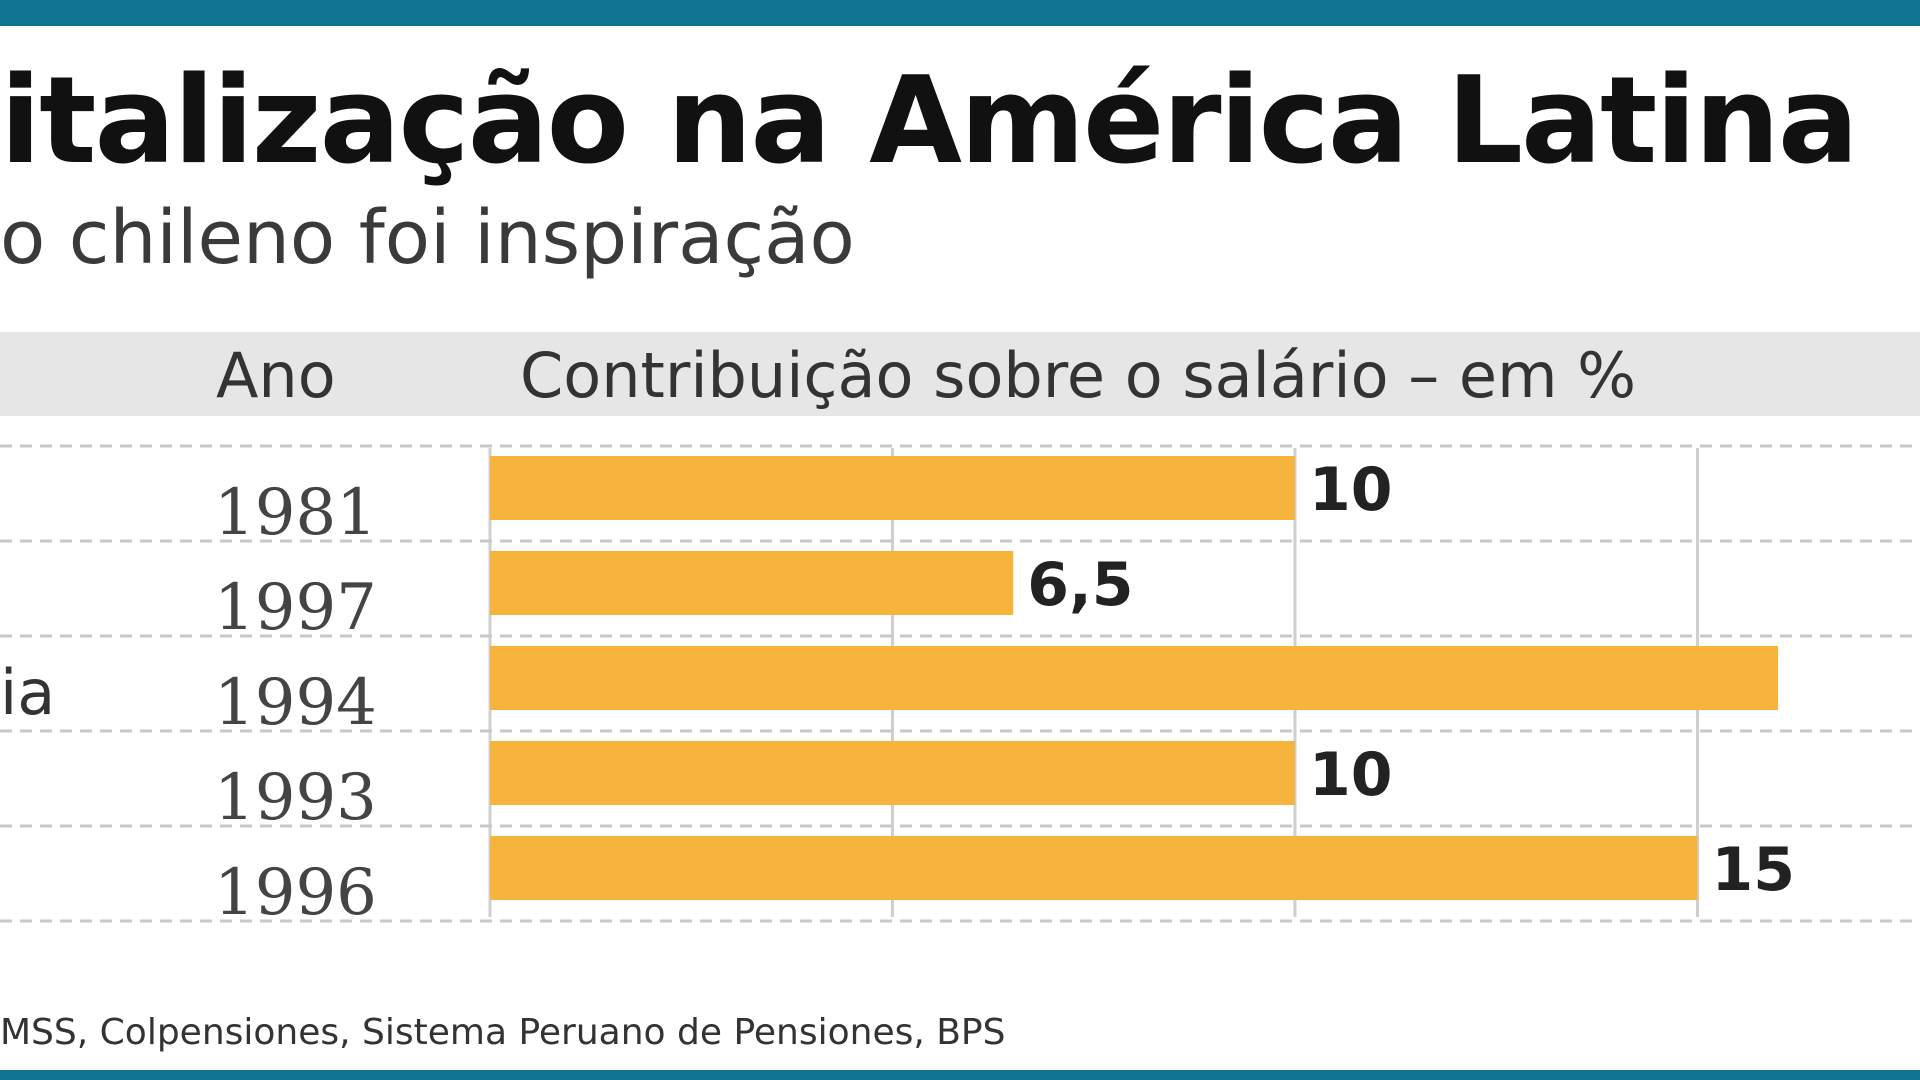 The width and height of the screenshot is (1920, 1080). I want to click on bottom-accent-bar, so click(960, 1075).